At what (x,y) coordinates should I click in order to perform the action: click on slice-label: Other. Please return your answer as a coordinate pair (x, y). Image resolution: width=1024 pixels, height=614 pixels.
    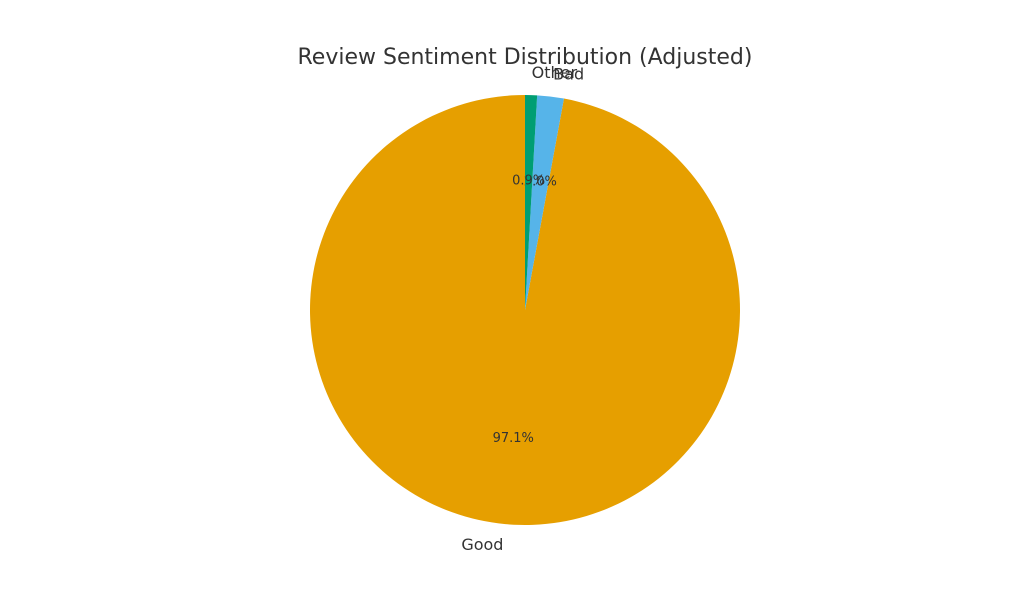
    Looking at the image, I should click on (555, 72).